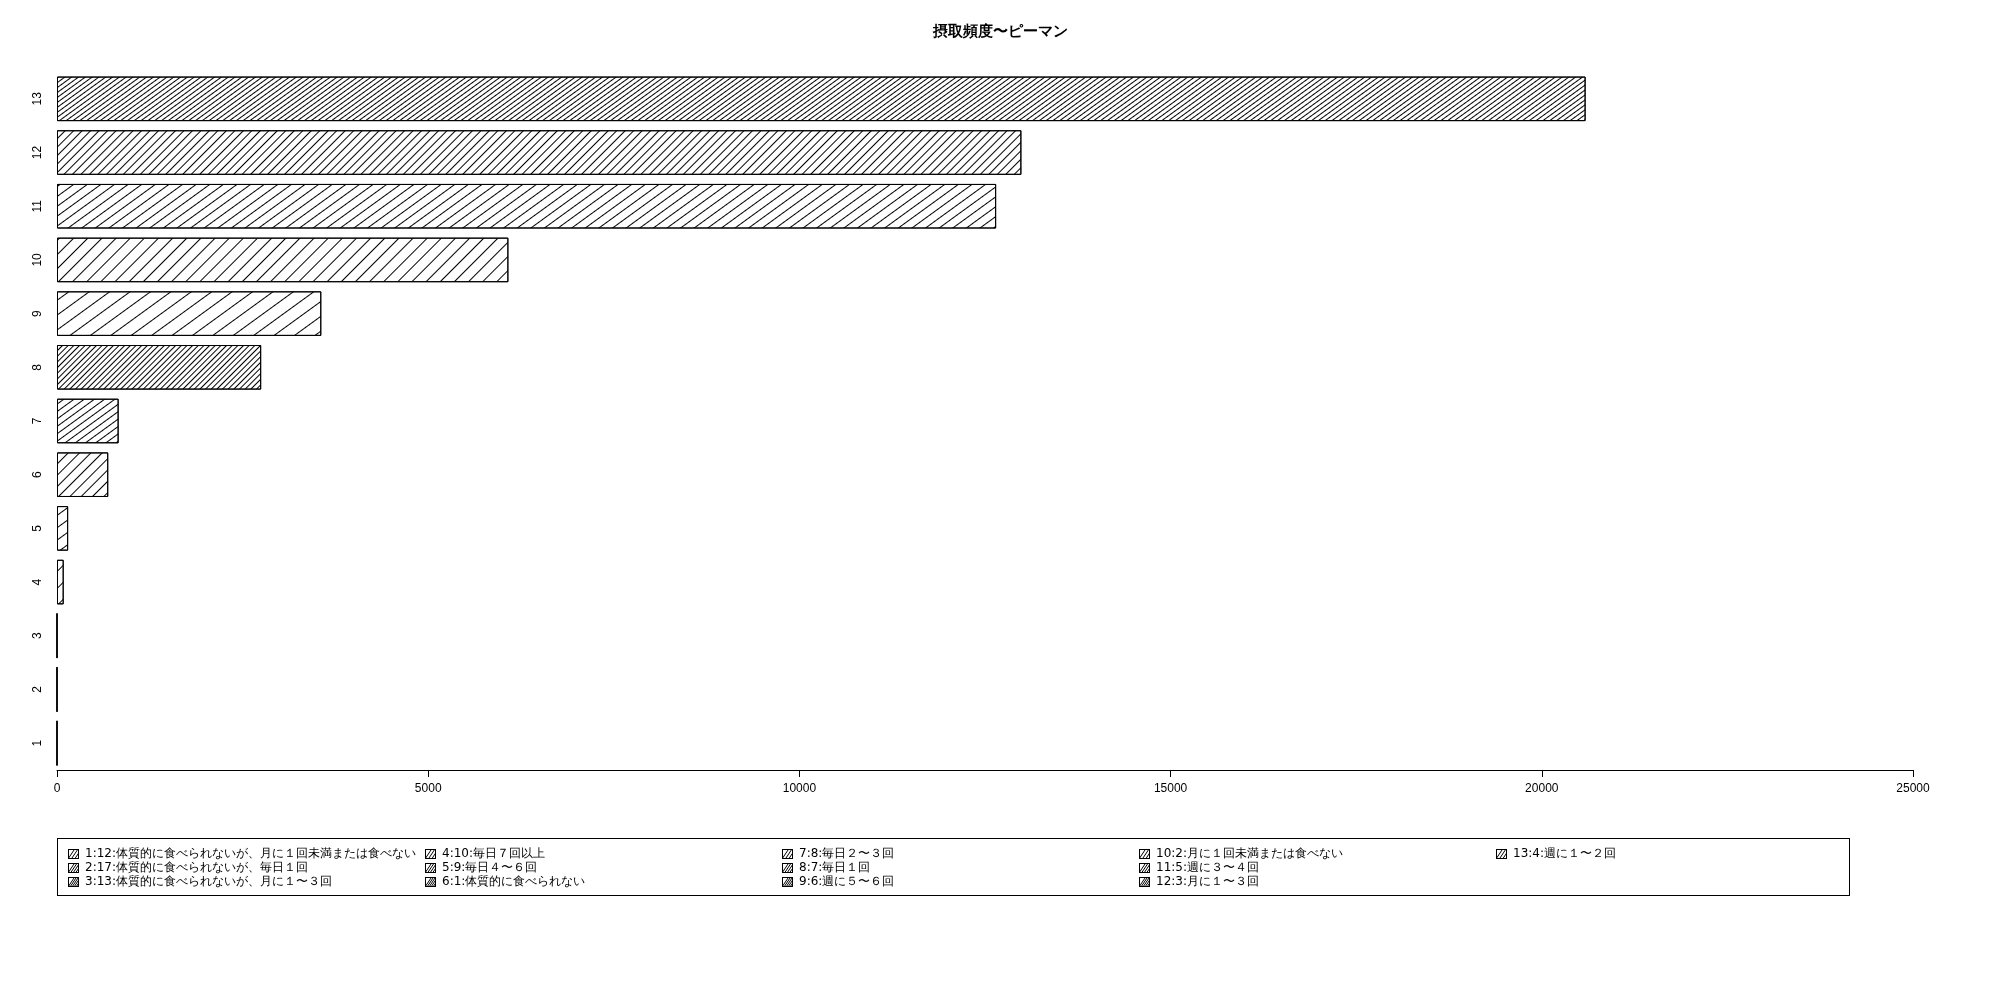 The width and height of the screenshot is (2000, 1000). I want to click on y-tick-label: 8, so click(37, 367).